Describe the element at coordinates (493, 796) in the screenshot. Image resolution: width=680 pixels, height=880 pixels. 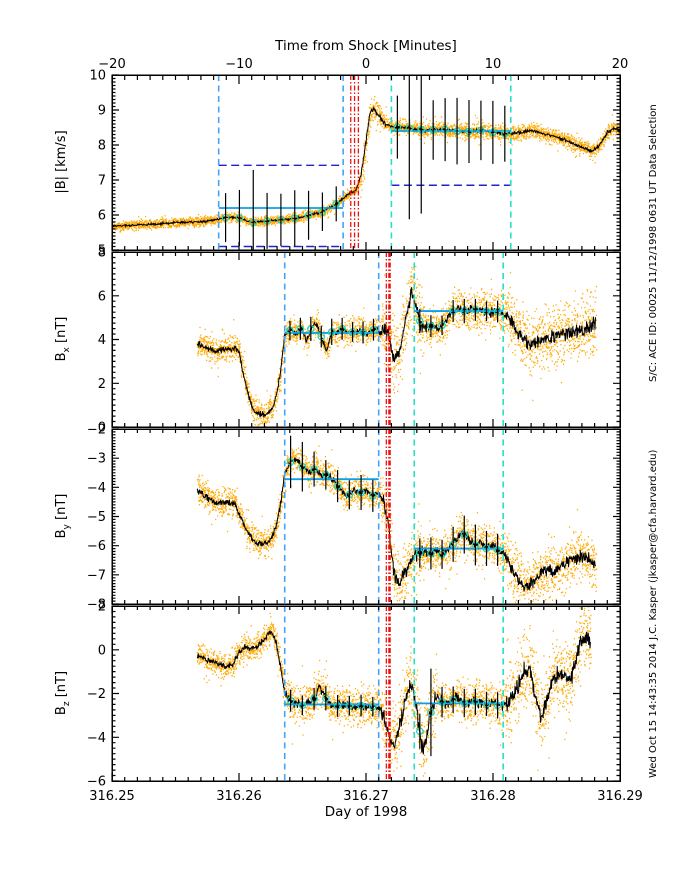
I see `svg-text: 316.28` at that location.